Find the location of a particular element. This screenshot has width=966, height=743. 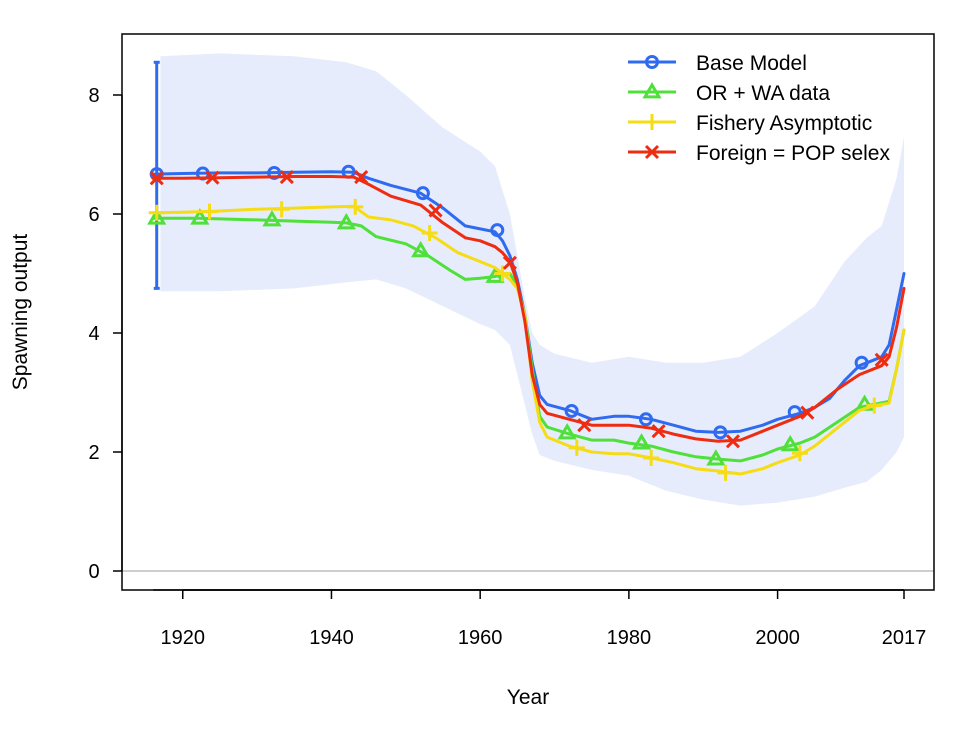

y-tick-label: 8 is located at coordinates (93, 96).